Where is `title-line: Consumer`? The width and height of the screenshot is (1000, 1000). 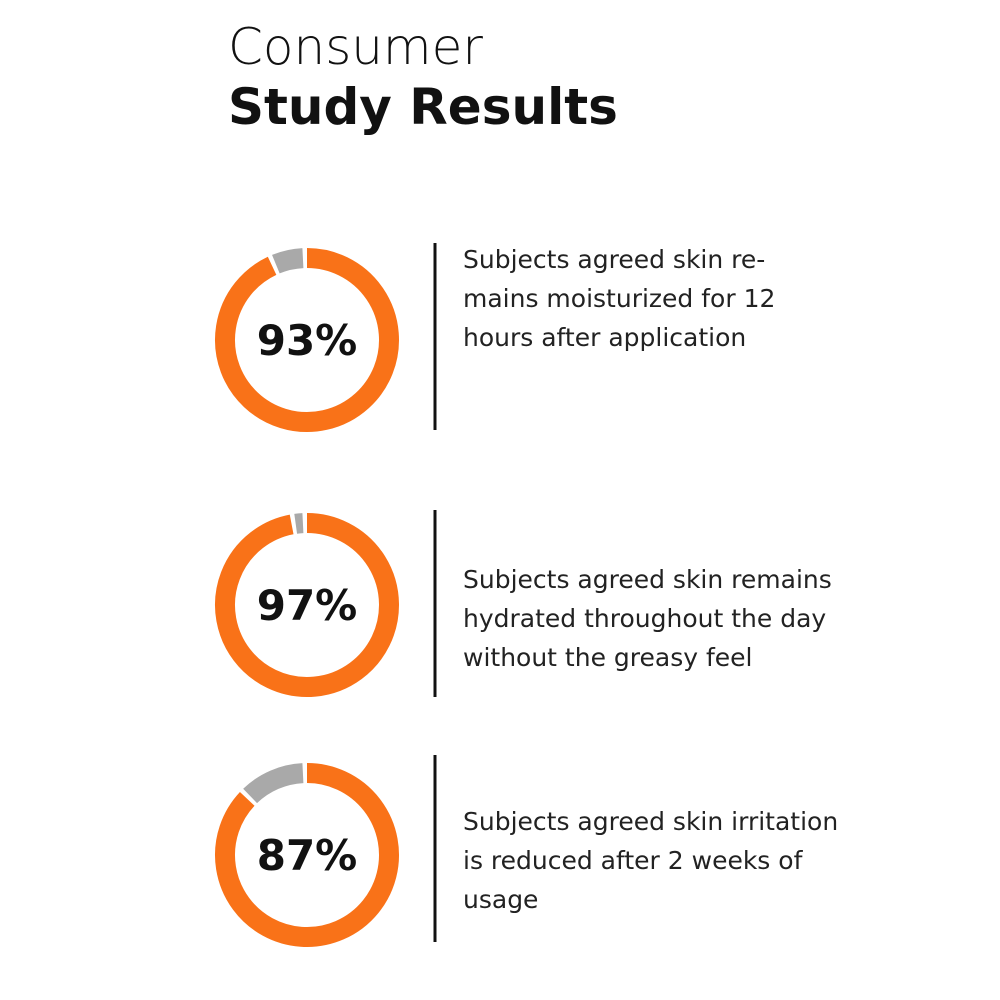
title-line: Consumer is located at coordinates (355, 47).